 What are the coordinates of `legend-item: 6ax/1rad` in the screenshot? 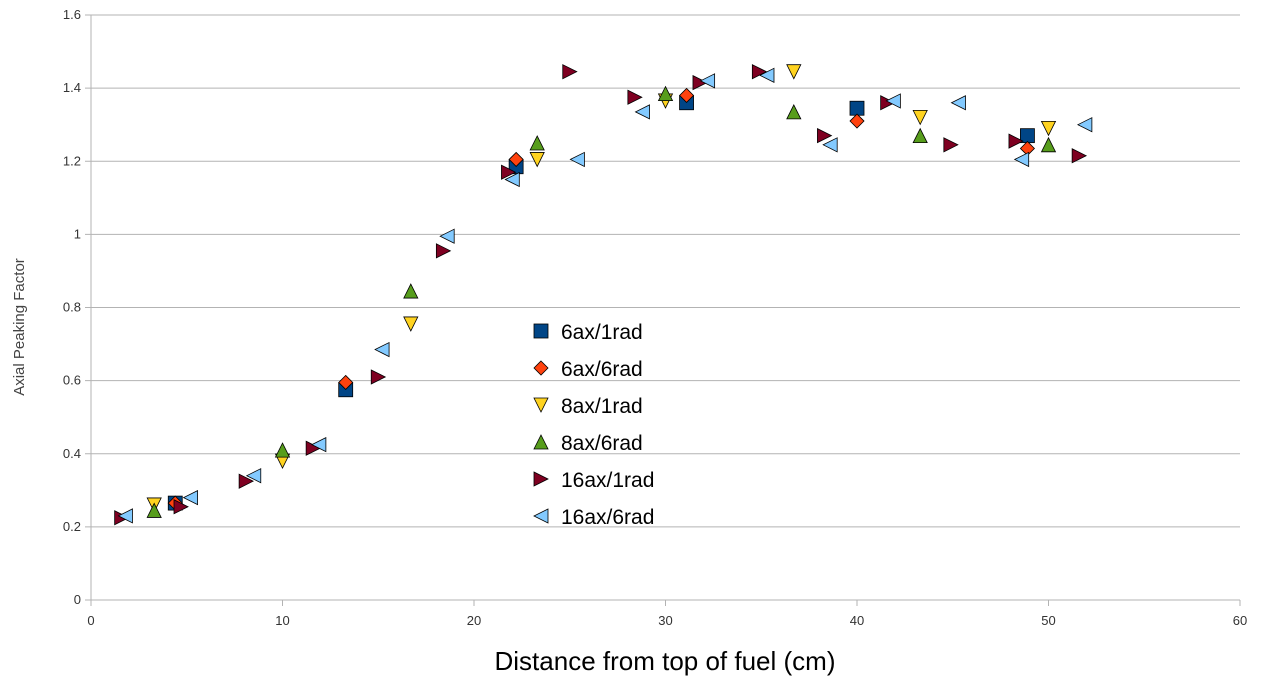 It's located at (588, 332).